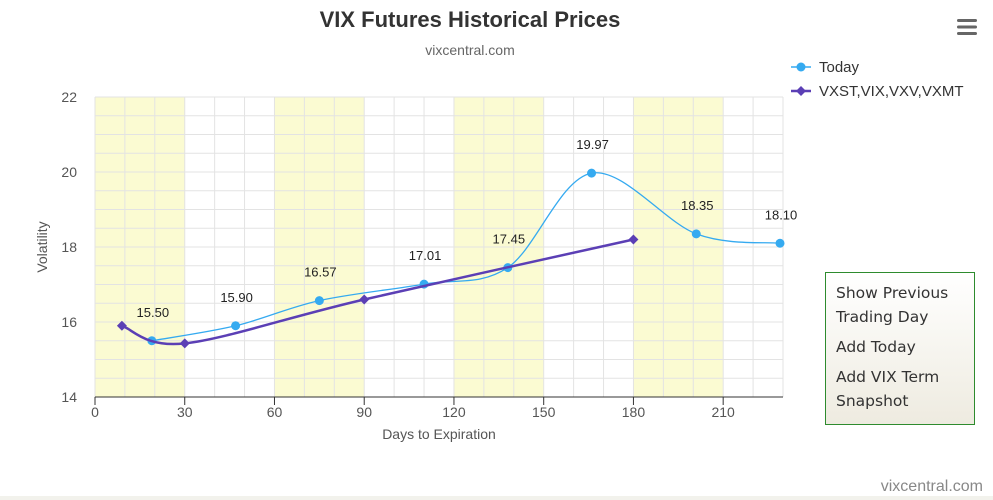  I want to click on x-tick-label: 180, so click(634, 412).